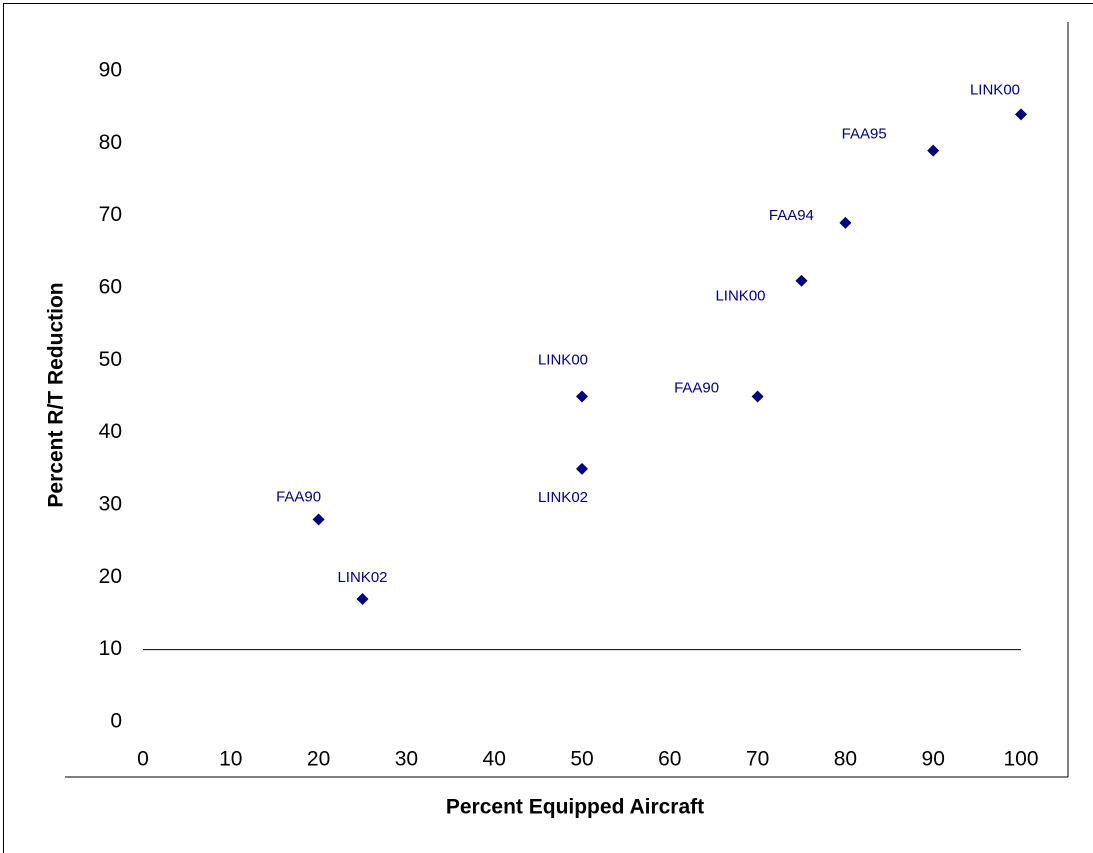  Describe the element at coordinates (56, 394) in the screenshot. I see `y-axis-title: Percent R/T Reduction` at that location.